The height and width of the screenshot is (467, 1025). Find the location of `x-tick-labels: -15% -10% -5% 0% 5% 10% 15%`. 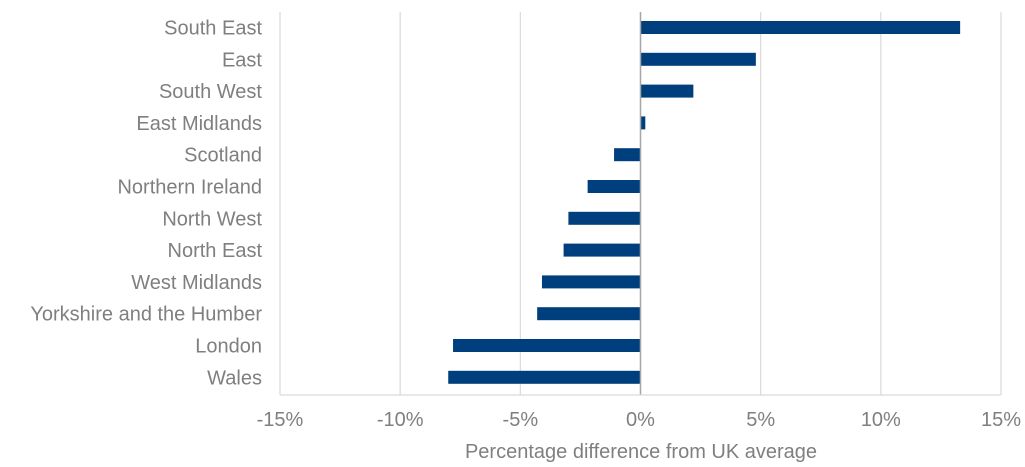

x-tick-labels: -15% -10% -5% 0% 5% 10% 15% is located at coordinates (639, 420).